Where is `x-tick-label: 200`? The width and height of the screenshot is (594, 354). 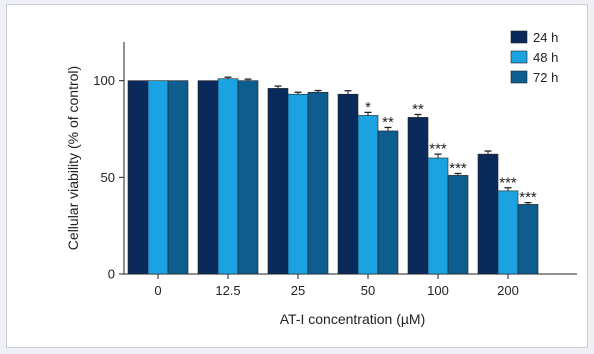 x-tick-label: 200 is located at coordinates (508, 290).